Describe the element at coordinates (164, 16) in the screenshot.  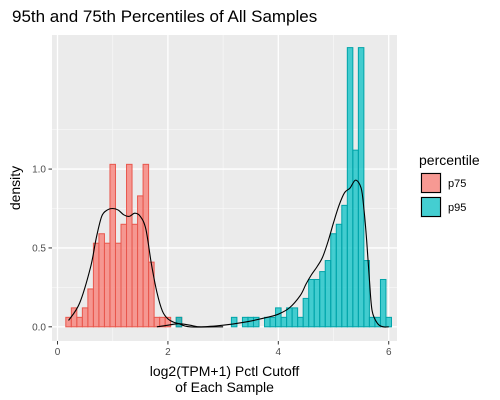
I see `chart-title: 95th and 75th Percentiles of All Samples` at that location.